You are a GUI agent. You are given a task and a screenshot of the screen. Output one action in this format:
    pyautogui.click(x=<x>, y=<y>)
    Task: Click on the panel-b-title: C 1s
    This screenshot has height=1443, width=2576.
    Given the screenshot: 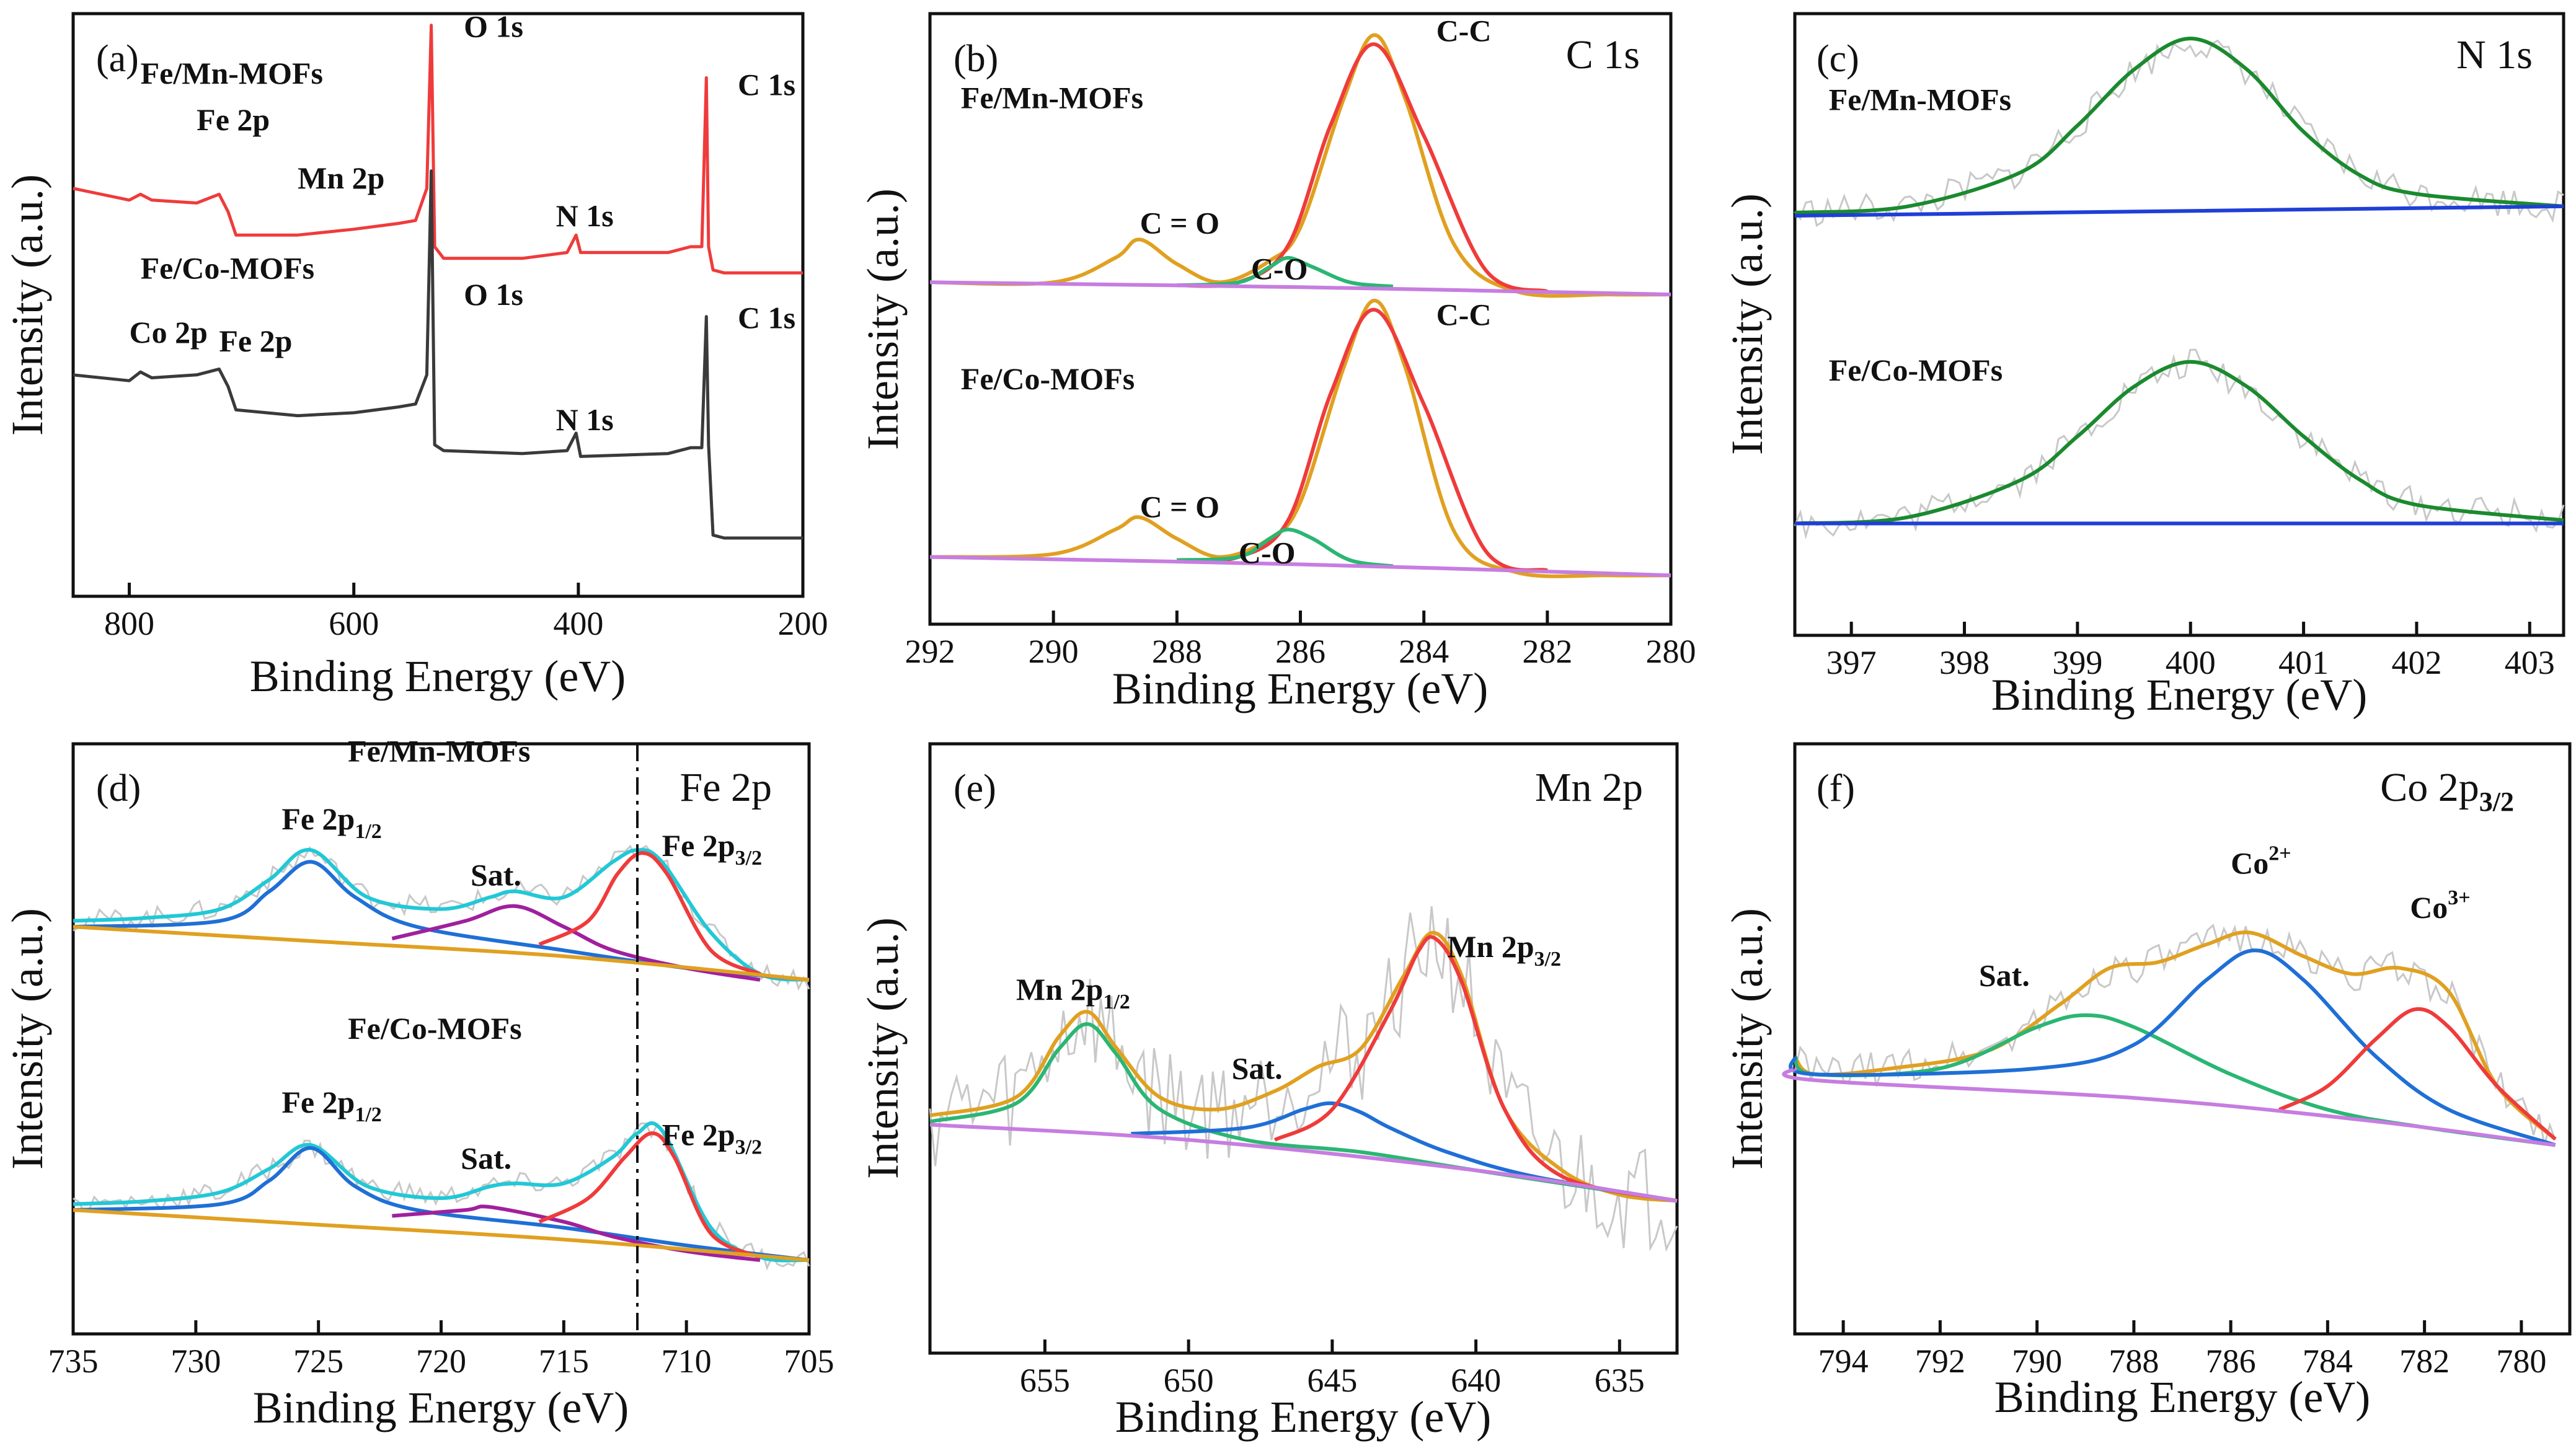 What is the action you would take?
    pyautogui.click(x=1603, y=55)
    